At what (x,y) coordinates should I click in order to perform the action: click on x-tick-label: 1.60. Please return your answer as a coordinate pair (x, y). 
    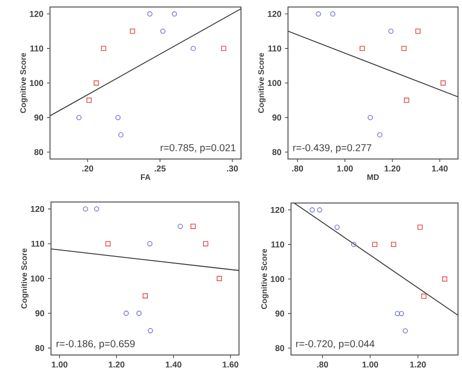
    Looking at the image, I should click on (230, 365).